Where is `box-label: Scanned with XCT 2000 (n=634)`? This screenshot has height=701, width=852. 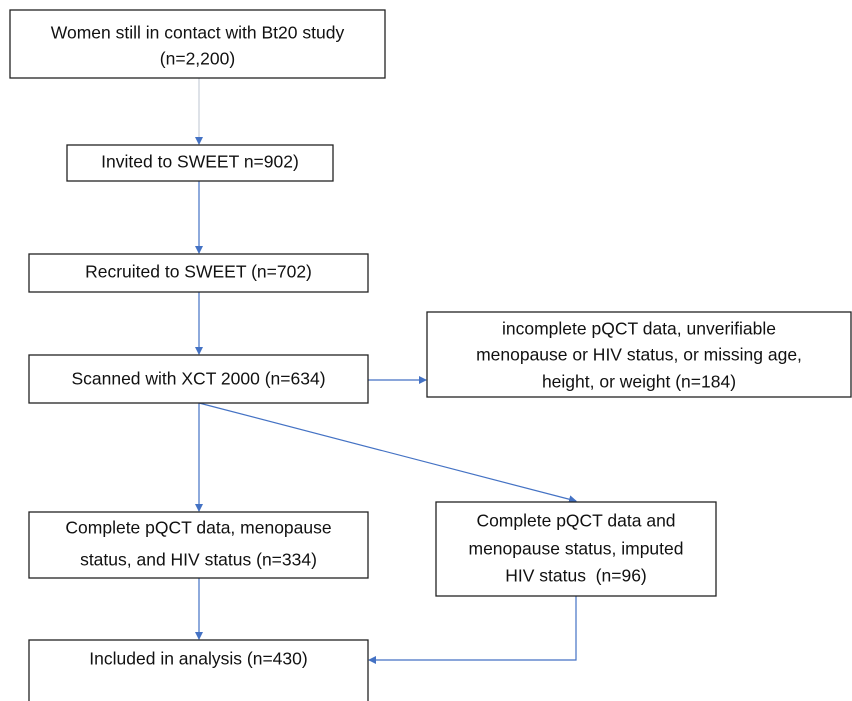
box-label: Scanned with XCT 2000 (n=634) is located at coordinates (198, 379).